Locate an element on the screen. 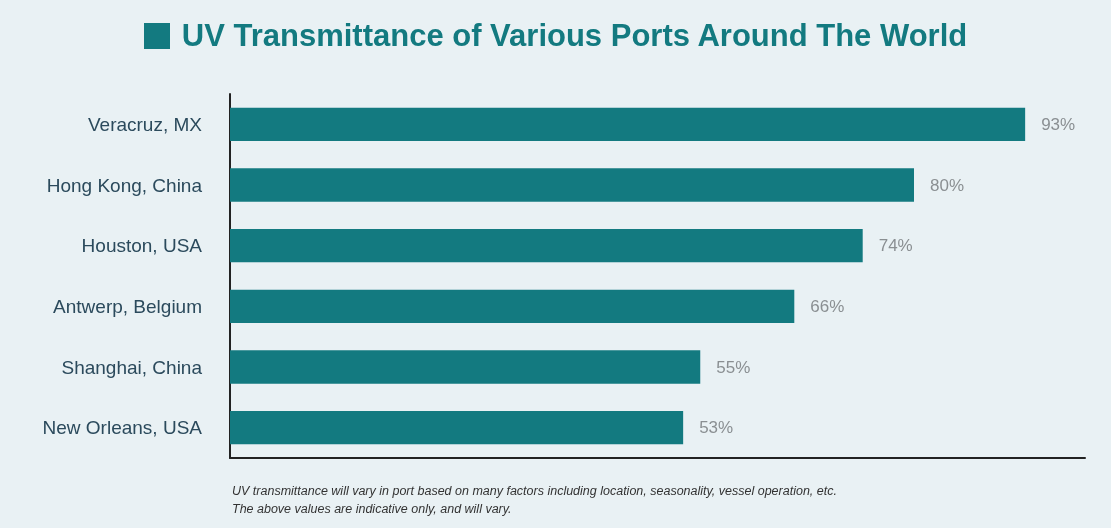 The height and width of the screenshot is (528, 1111). data-label: 53% is located at coordinates (716, 428).